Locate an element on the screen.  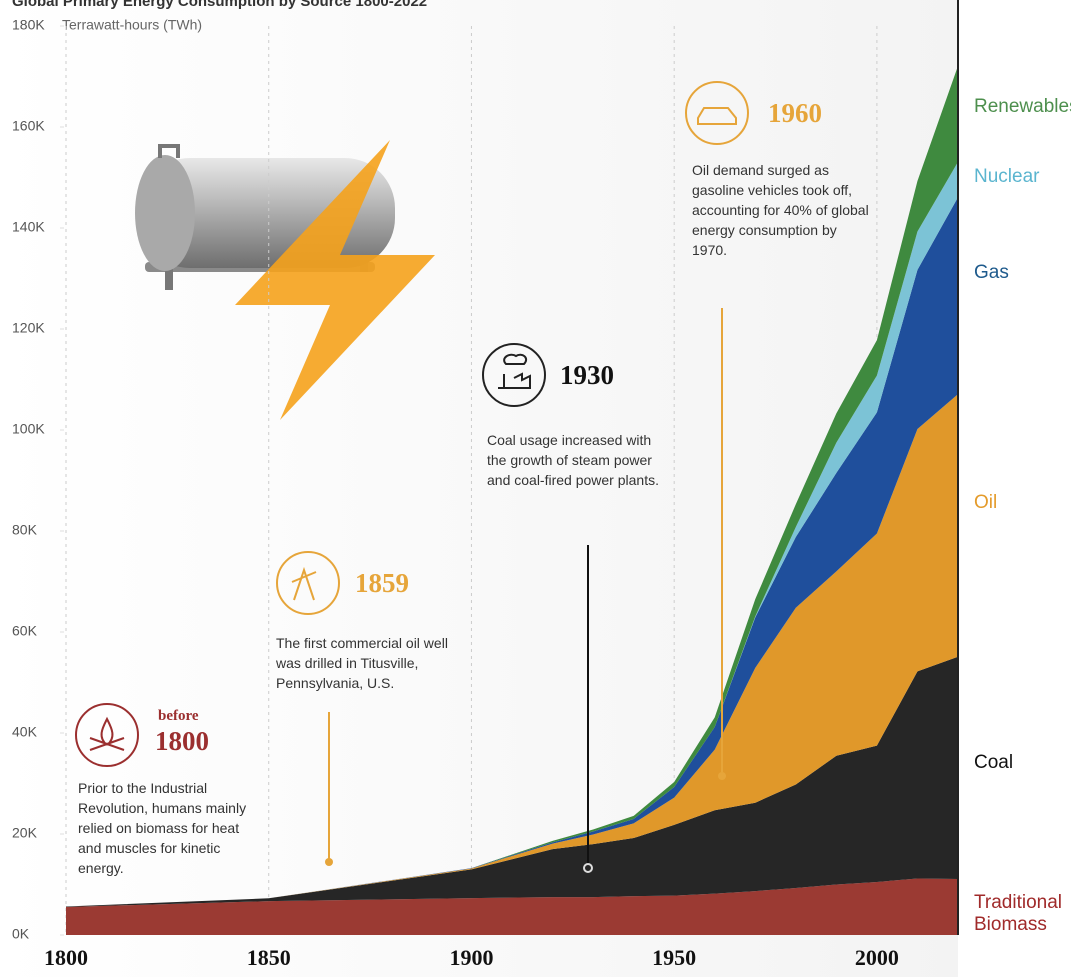
y-tick-label: 60K is located at coordinates (25, 631).